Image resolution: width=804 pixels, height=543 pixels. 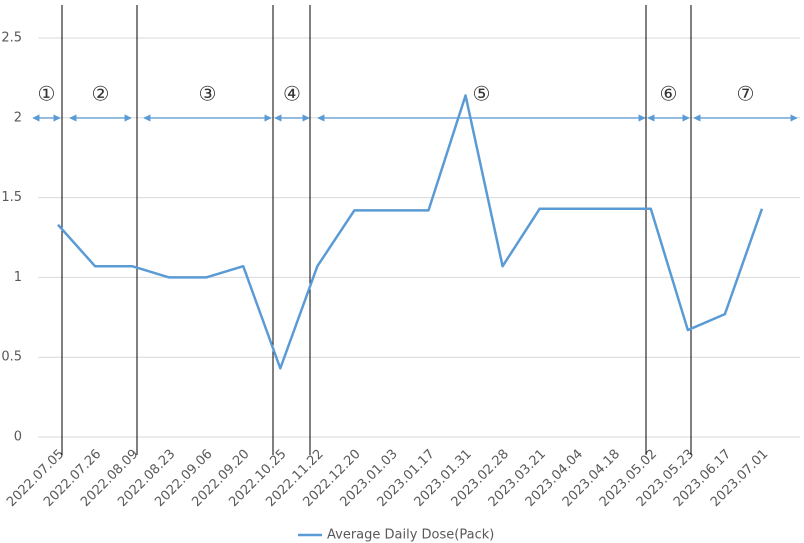 What do you see at coordinates (11, 38) in the screenshot?
I see `y-tick-label: 2.5` at bounding box center [11, 38].